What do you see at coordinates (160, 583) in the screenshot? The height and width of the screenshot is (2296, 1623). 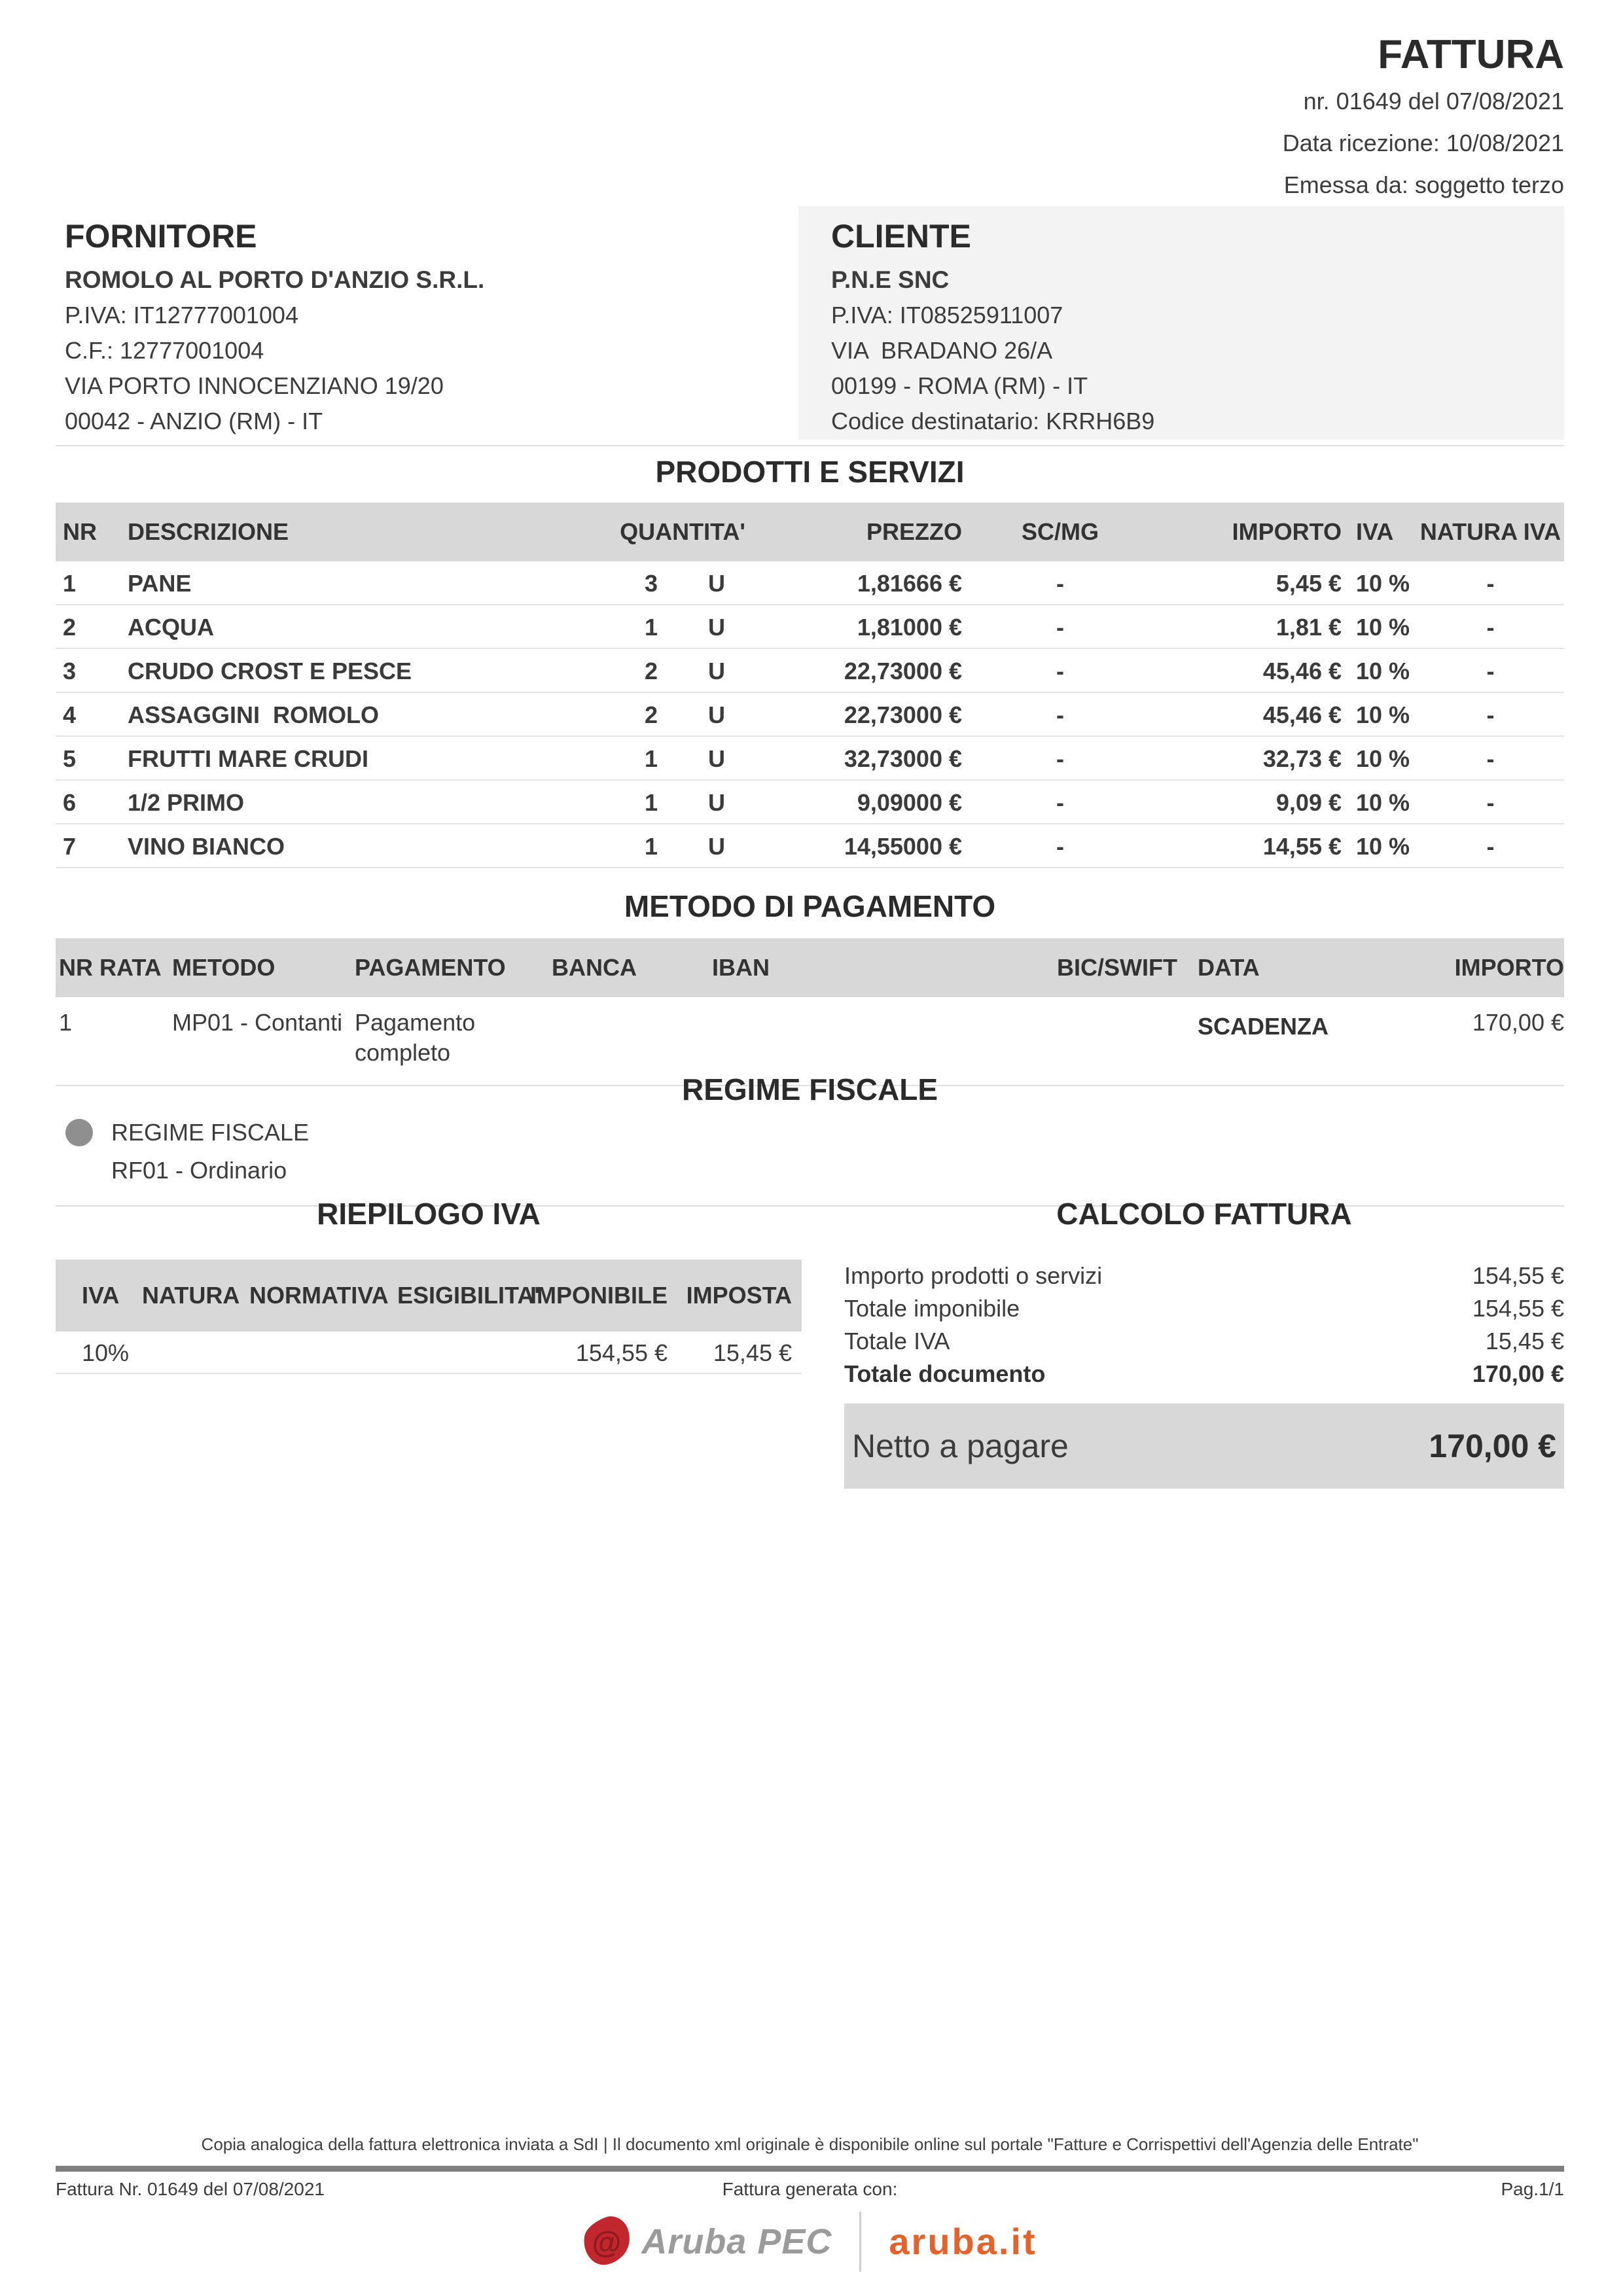 I see `cell-descrizione: PANE` at bounding box center [160, 583].